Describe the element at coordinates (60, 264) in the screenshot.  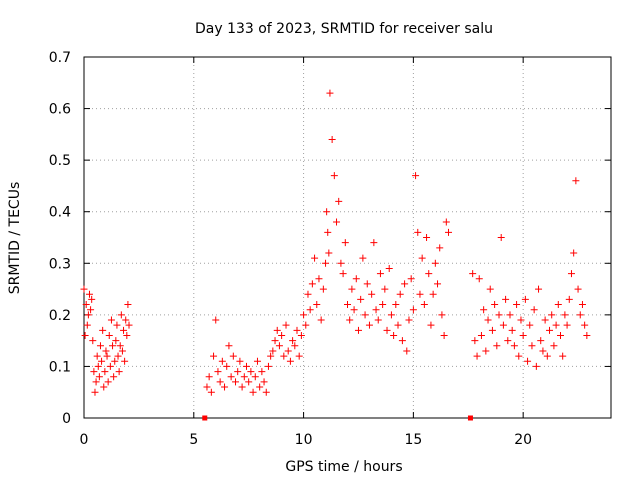
I see `y-tick-label: 0.3` at that location.